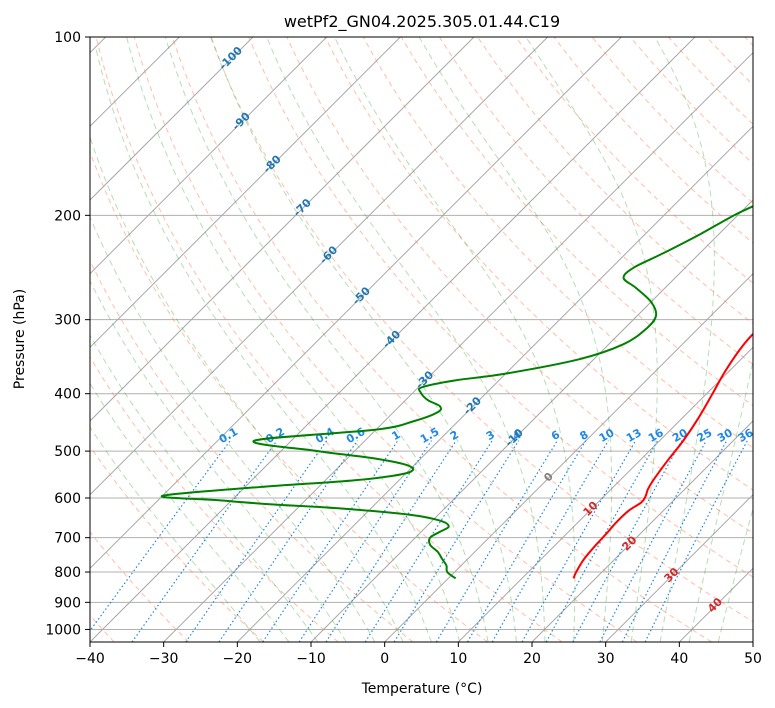 This screenshot has height=708, width=775. Describe the element at coordinates (67, 603) in the screenshot. I see `y-tick-label: 900` at that location.